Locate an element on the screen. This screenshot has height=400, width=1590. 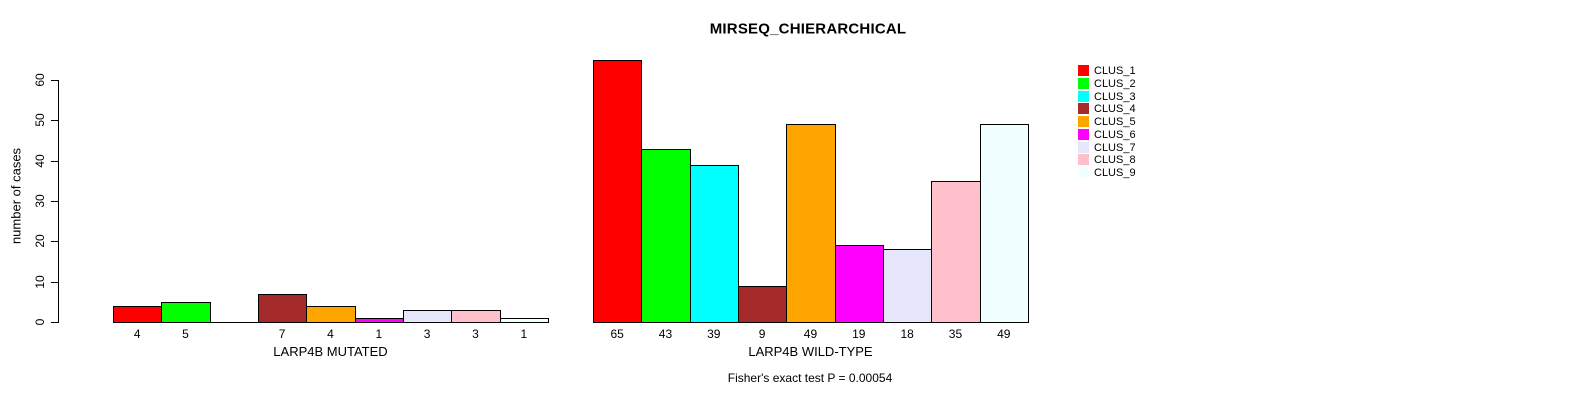
y-axis-label: number of cases is located at coordinates (16, 196).